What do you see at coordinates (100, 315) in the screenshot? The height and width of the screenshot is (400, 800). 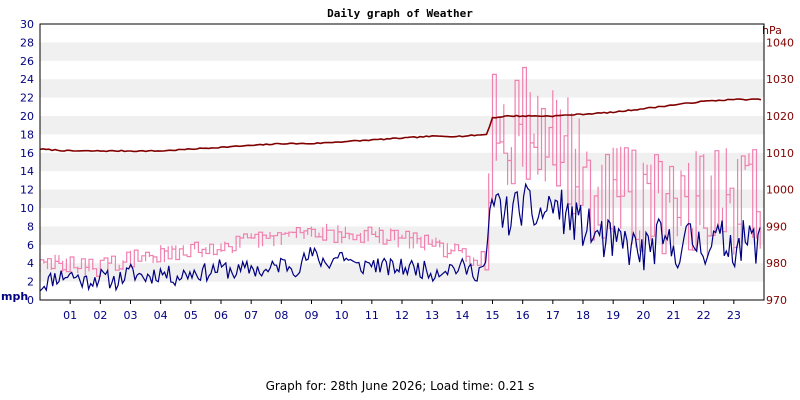 I see `x-tick-label: 02` at bounding box center [100, 315].